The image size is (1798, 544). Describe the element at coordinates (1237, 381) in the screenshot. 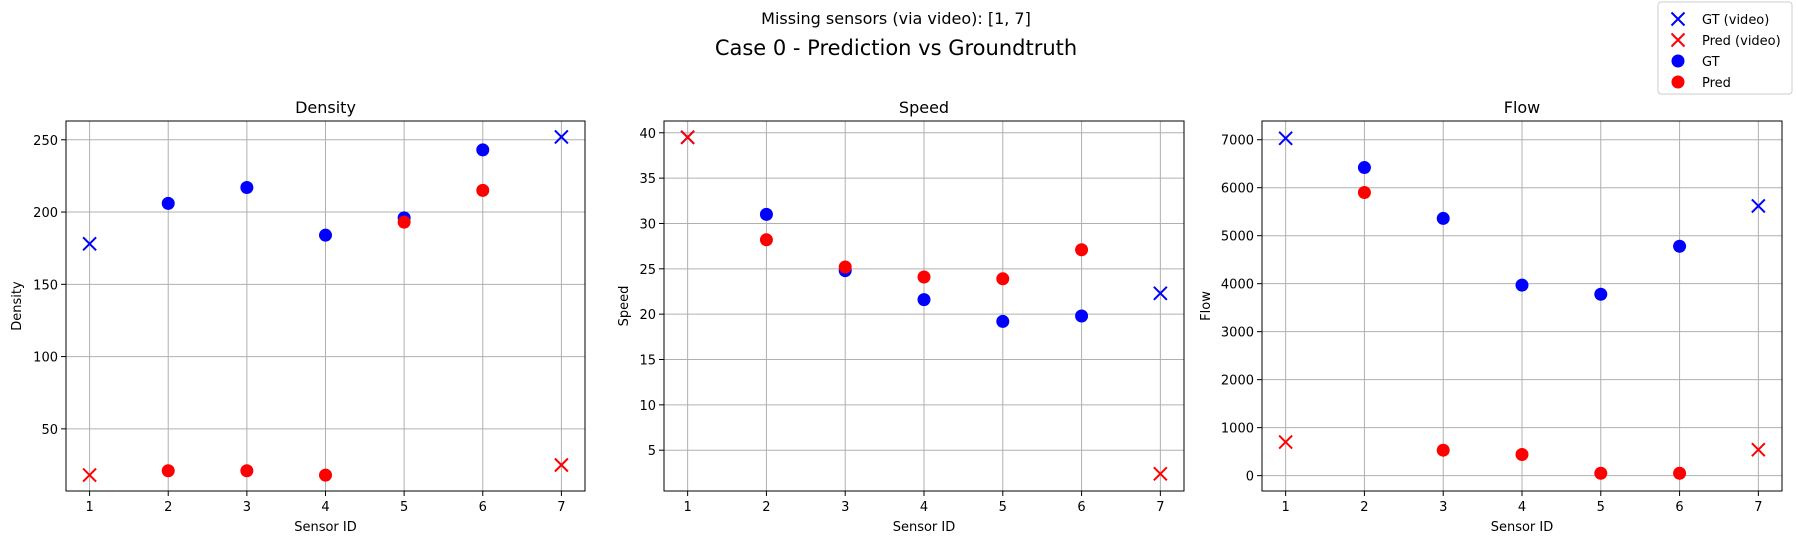

I see `y-tick-label: 2000` at that location.